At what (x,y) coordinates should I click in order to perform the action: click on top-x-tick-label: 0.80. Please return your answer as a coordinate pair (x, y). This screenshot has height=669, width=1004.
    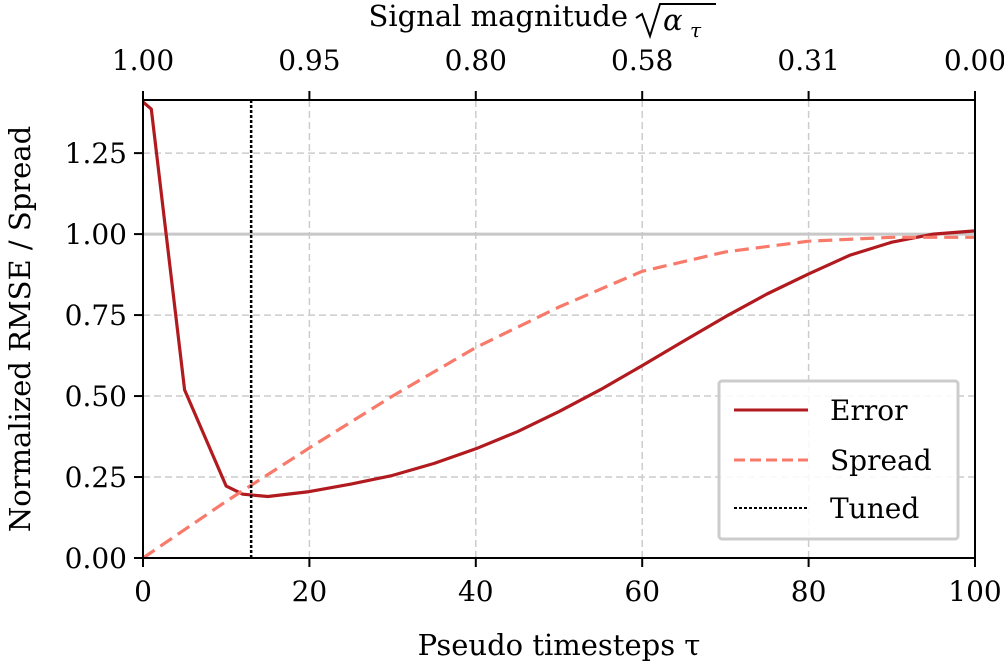
    Looking at the image, I should click on (476, 60).